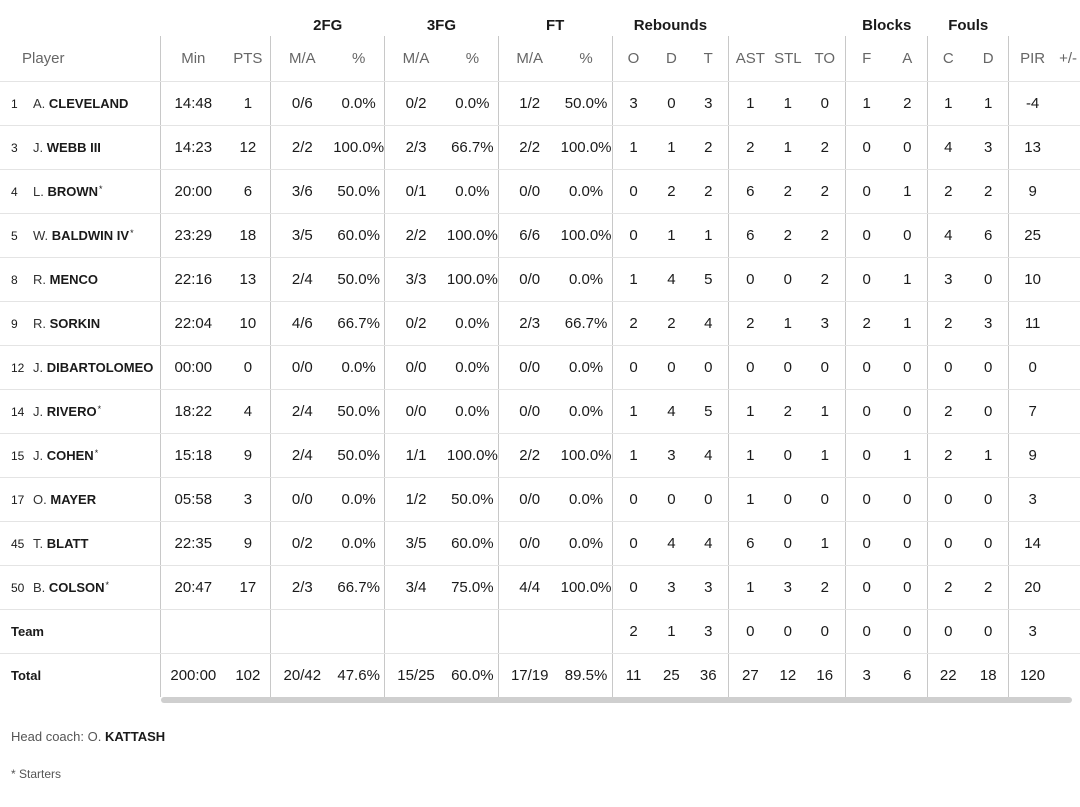 This screenshot has height=807, width=1080. I want to click on stat-2fg-pct: 60.0%, so click(359, 235).